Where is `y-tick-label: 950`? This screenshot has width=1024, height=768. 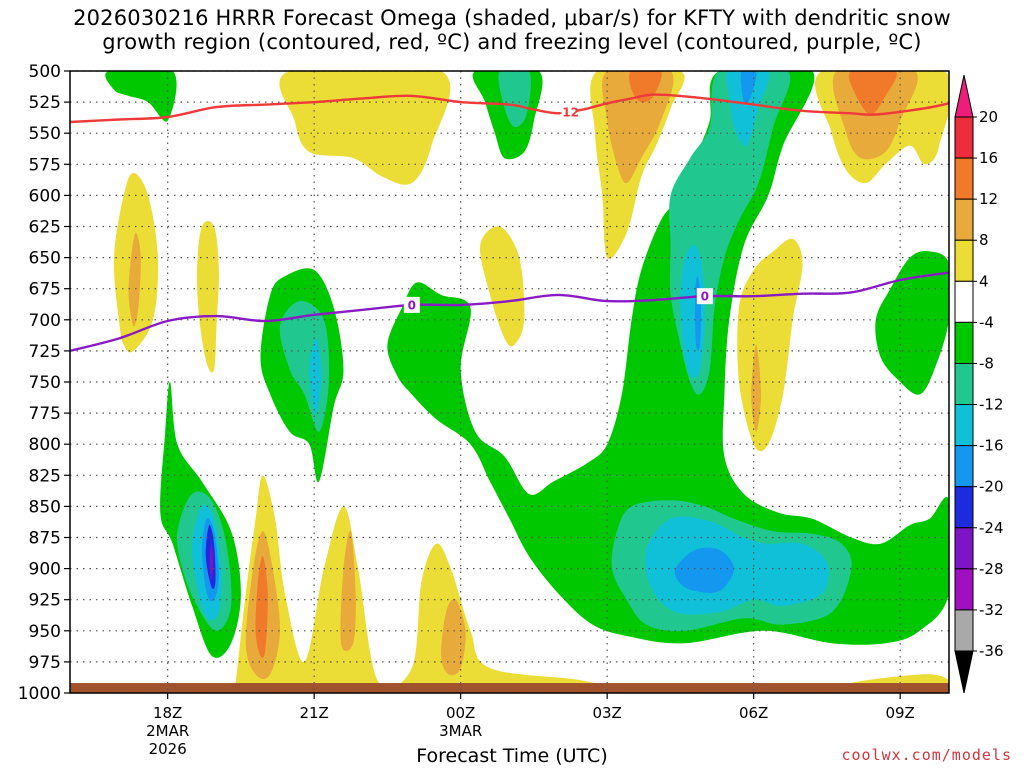 y-tick-label: 950 is located at coordinates (45, 632).